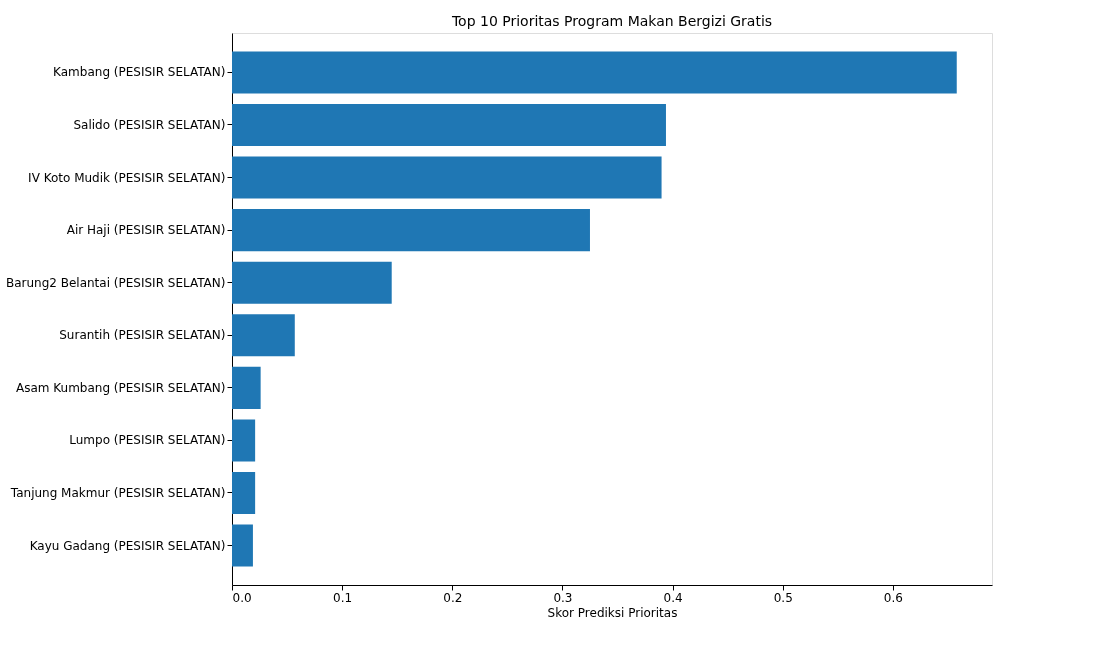 The height and width of the screenshot is (661, 1104). Describe the element at coordinates (117, 493) in the screenshot. I see `y-tick-label: Tanjung Makmur (PESISIR SELATAN)` at that location.